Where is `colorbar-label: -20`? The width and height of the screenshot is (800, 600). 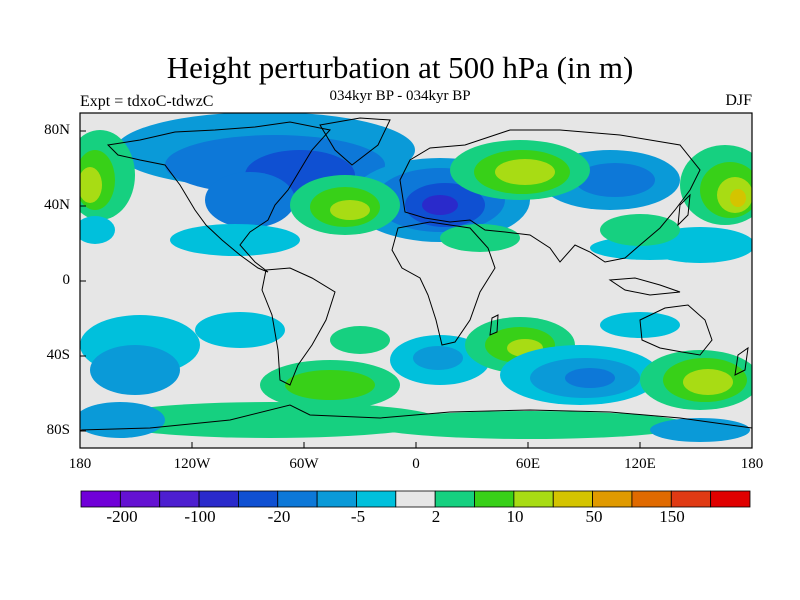 colorbar-label: -20 is located at coordinates (279, 516).